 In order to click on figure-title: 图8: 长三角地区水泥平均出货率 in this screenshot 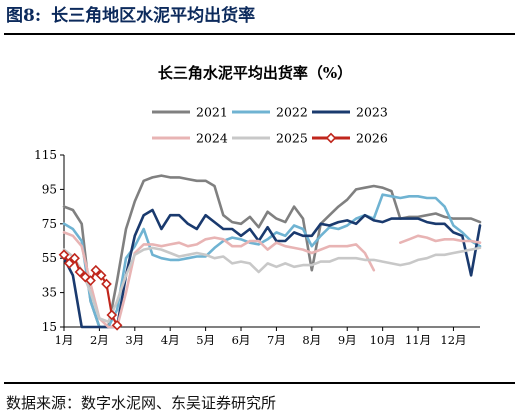, I will do `click(259, 16)`.